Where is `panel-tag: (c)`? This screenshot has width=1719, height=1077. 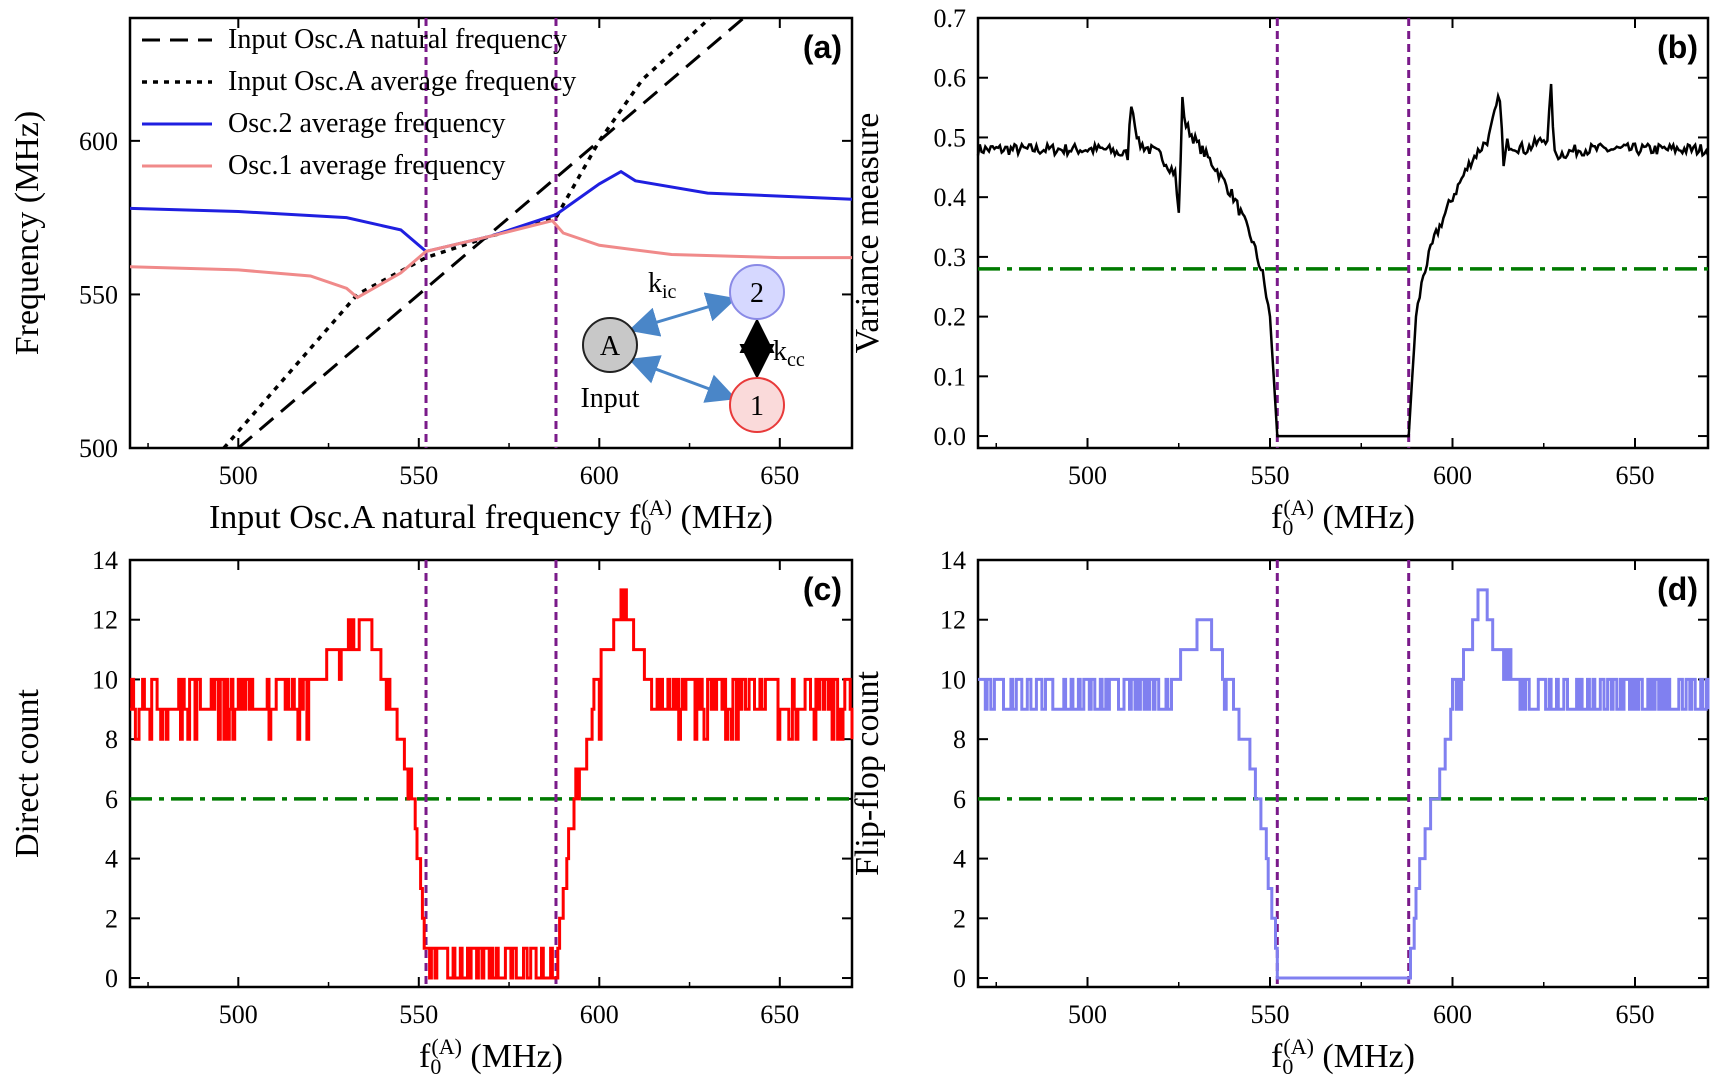 panel-tag: (c) is located at coordinates (822, 589).